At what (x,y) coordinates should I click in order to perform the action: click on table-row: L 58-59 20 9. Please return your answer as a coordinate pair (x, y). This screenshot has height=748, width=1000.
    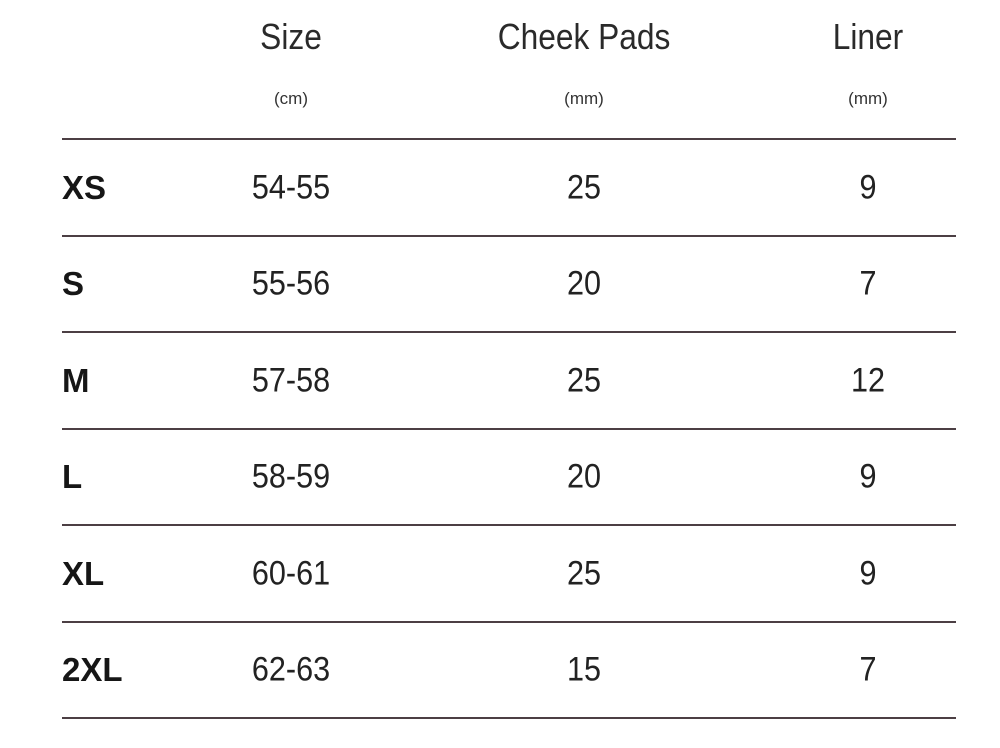
    Looking at the image, I should click on (500, 477).